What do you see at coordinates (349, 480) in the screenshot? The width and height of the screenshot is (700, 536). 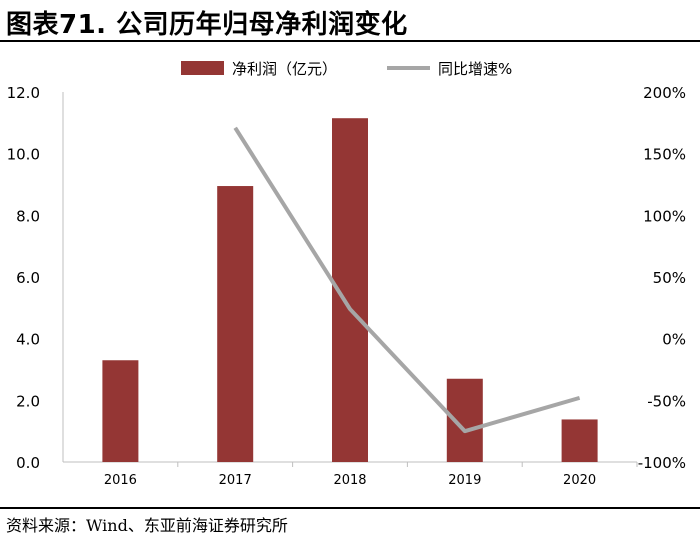 I see `x-tick-label: 2018` at bounding box center [349, 480].